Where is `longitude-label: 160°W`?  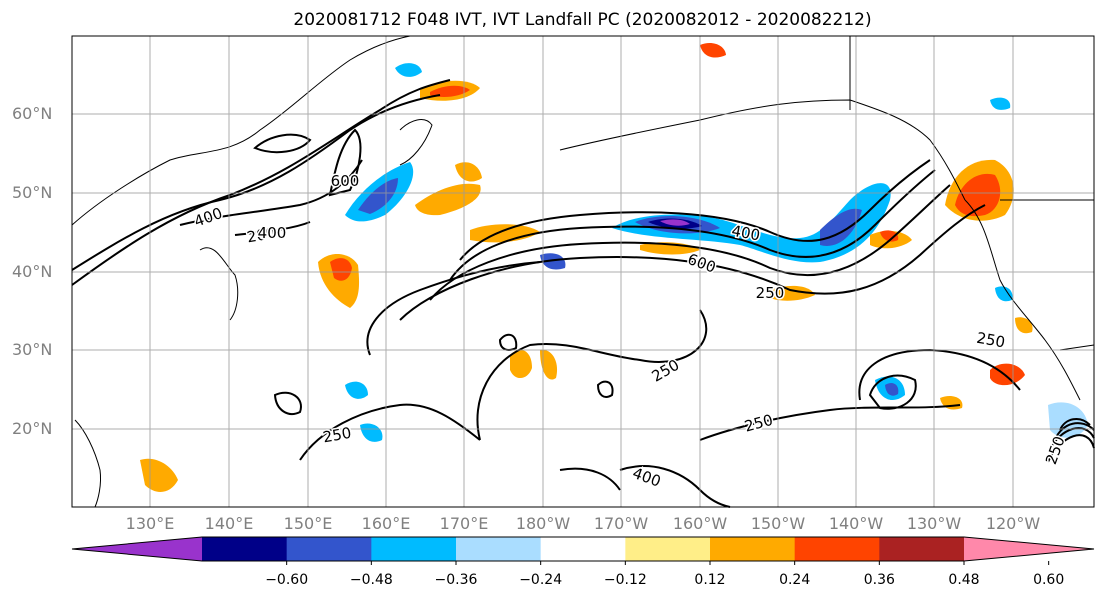
longitude-label: 160°W is located at coordinates (700, 523).